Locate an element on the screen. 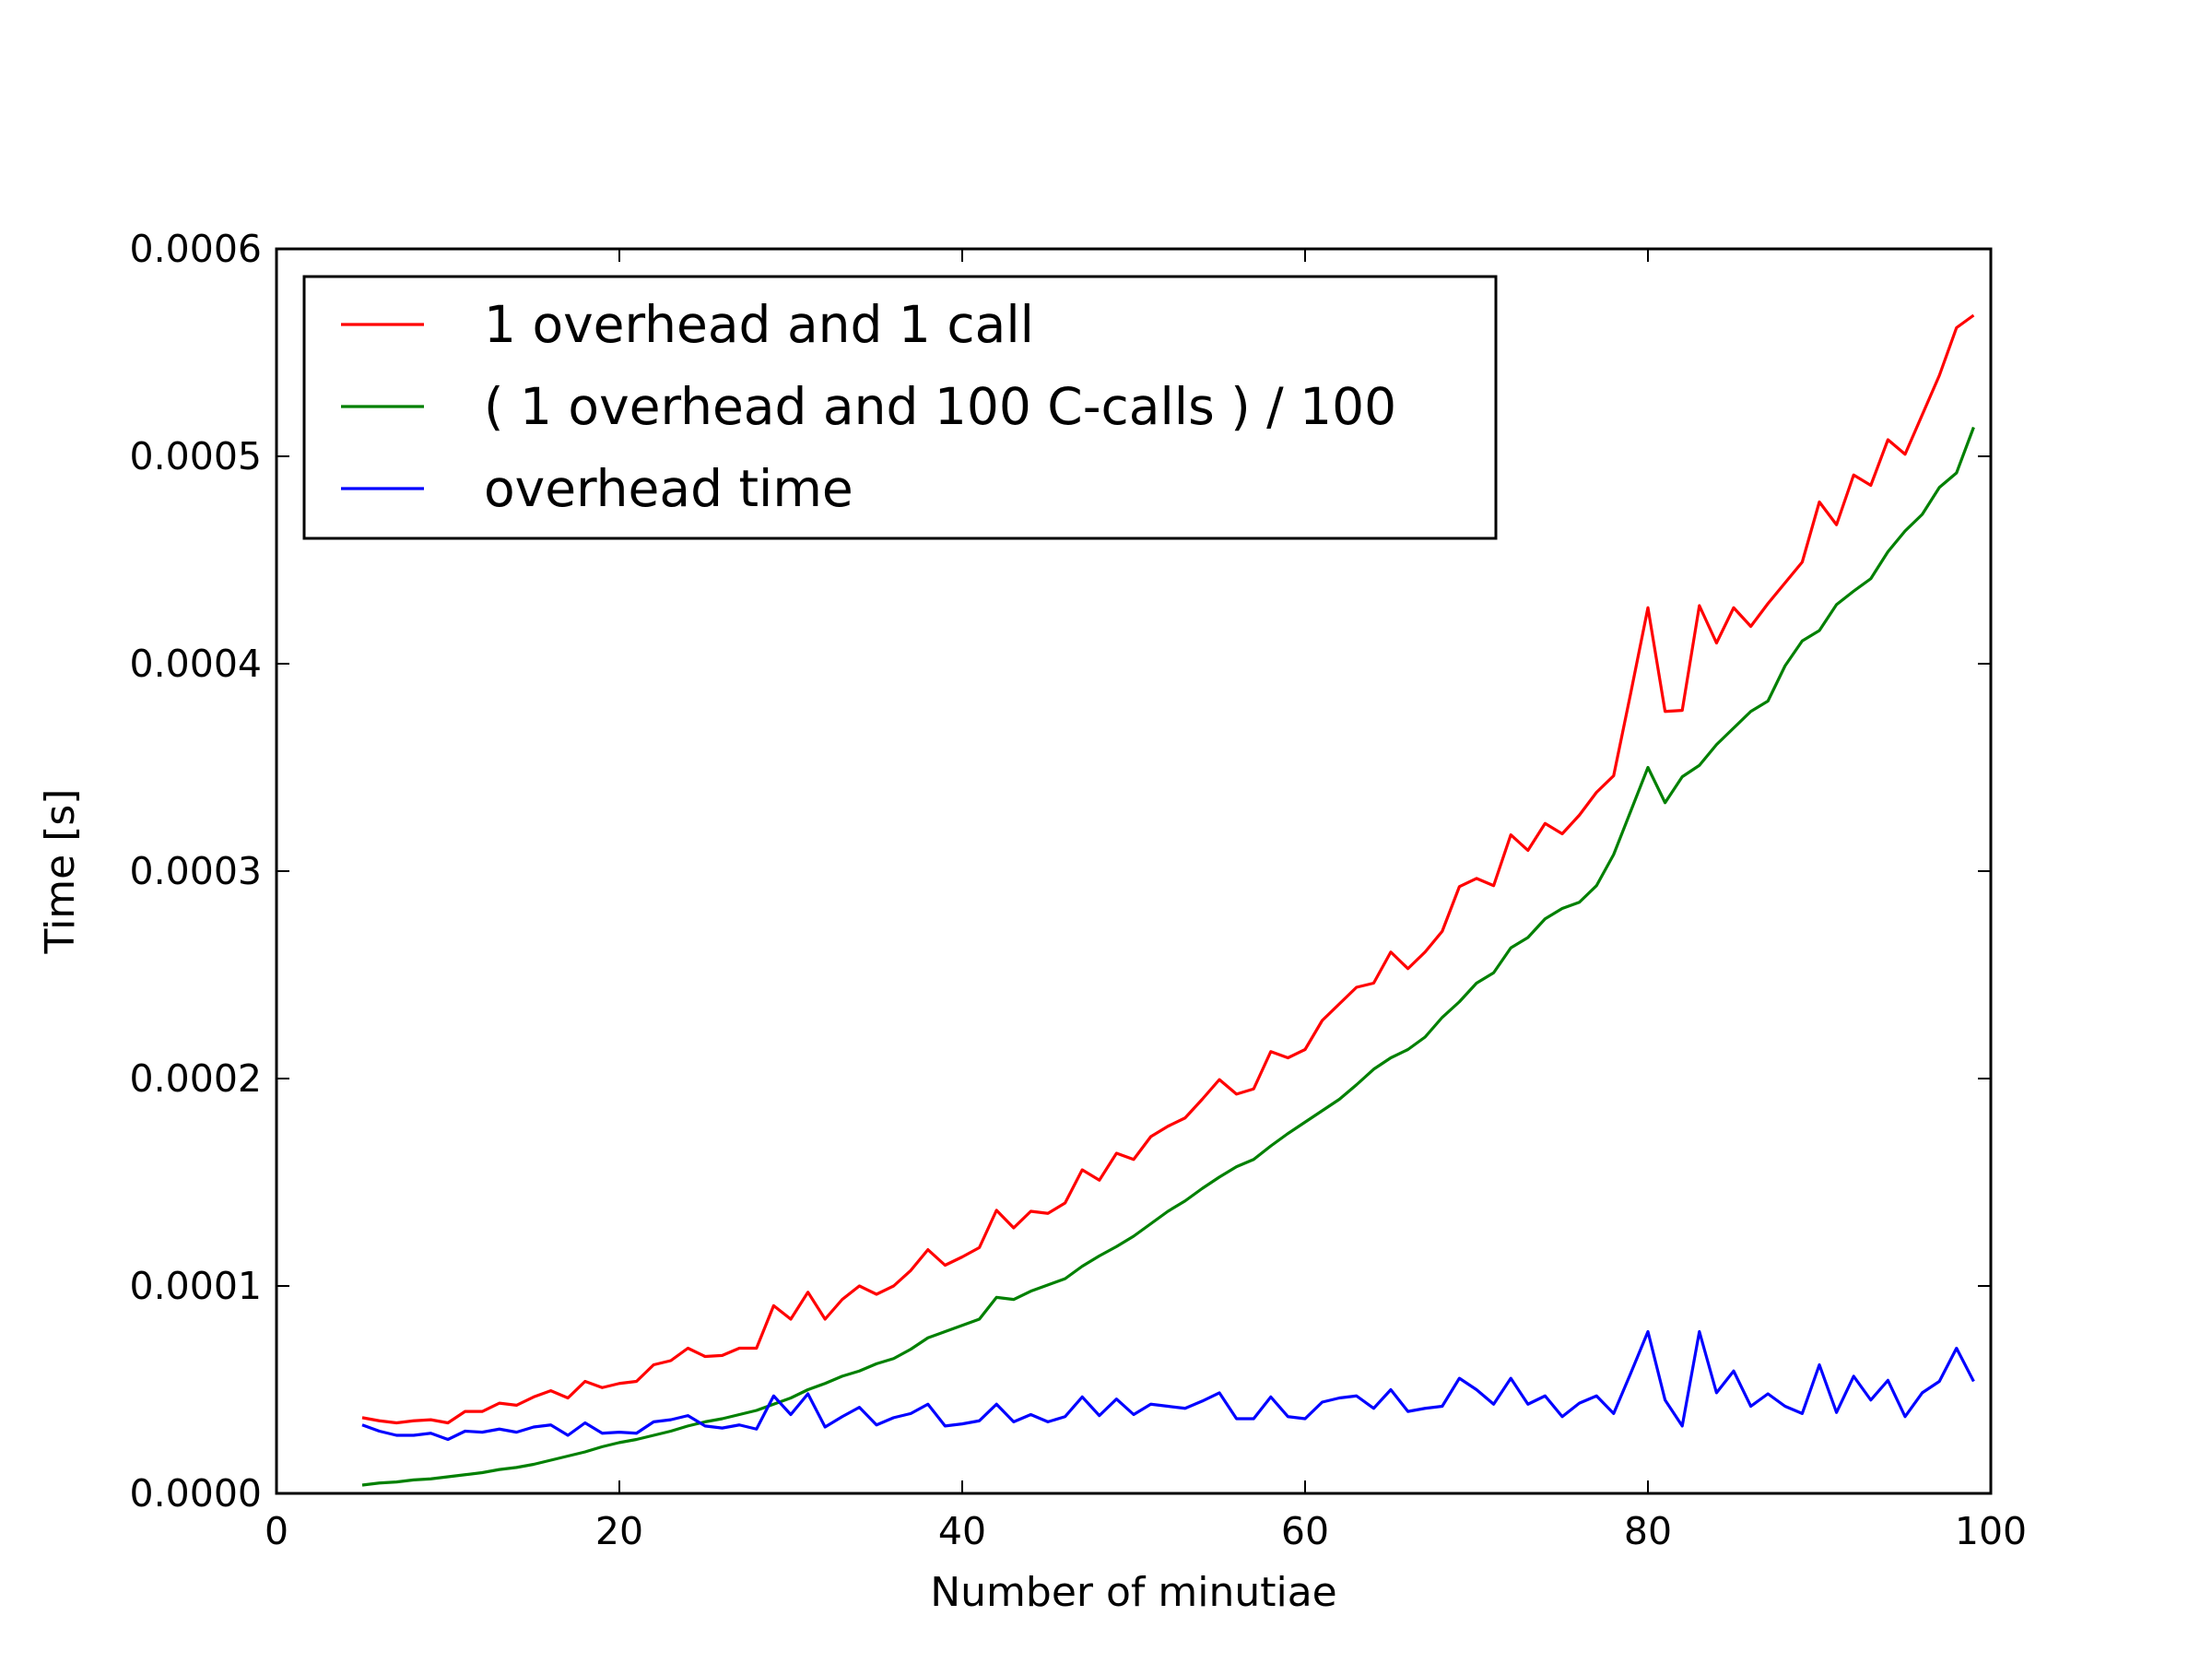 This screenshot has width=2212, height=1663. y-tick-label: 0.0005 is located at coordinates (196, 456).